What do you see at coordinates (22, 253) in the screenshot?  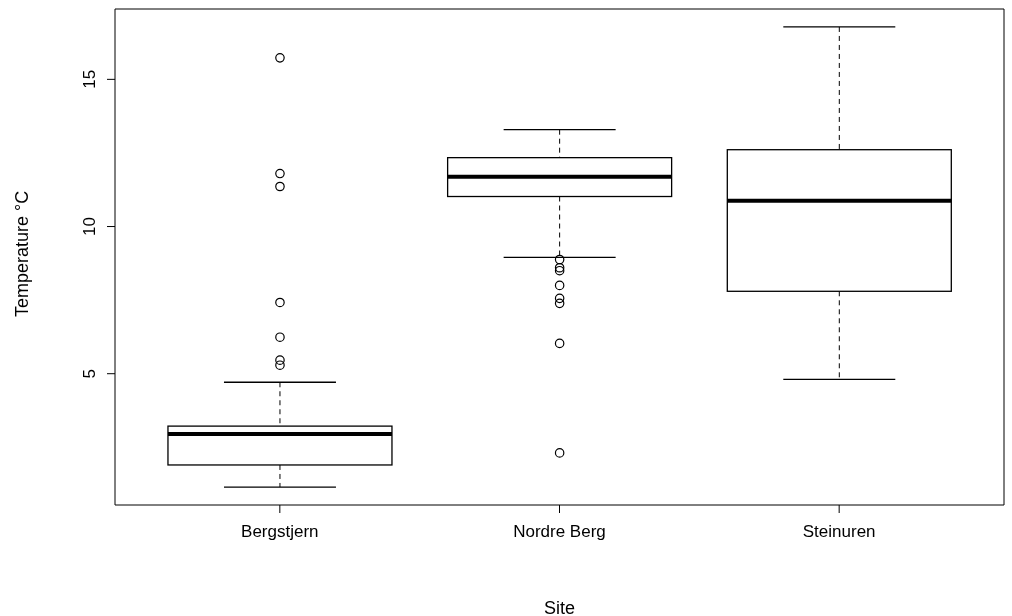 I see `y-axis-title: Temperature °C` at bounding box center [22, 253].